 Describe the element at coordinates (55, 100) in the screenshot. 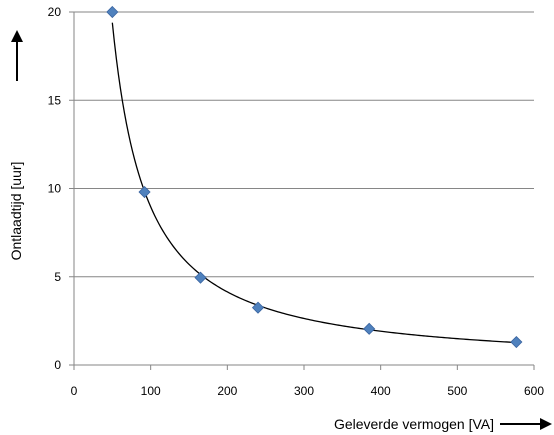

I see `y-tick-label: 15` at that location.